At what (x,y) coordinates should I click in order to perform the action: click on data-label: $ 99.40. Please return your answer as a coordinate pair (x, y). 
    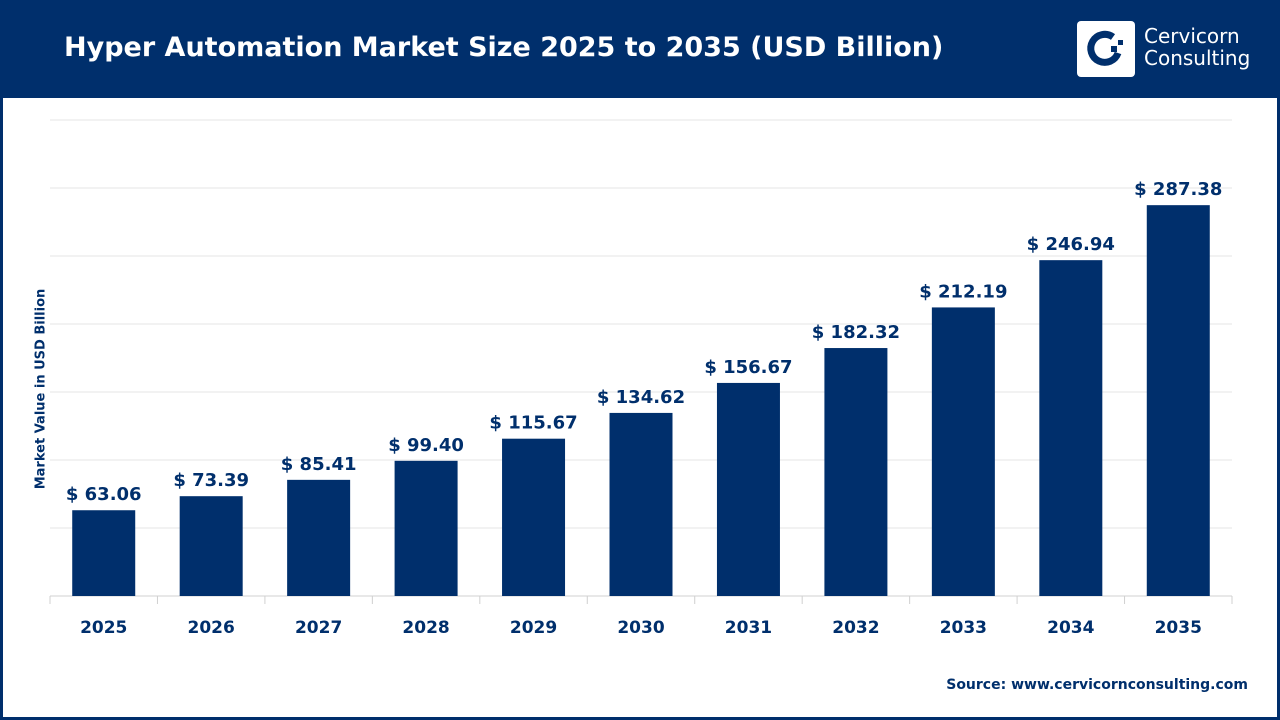
    Looking at the image, I should click on (426, 445).